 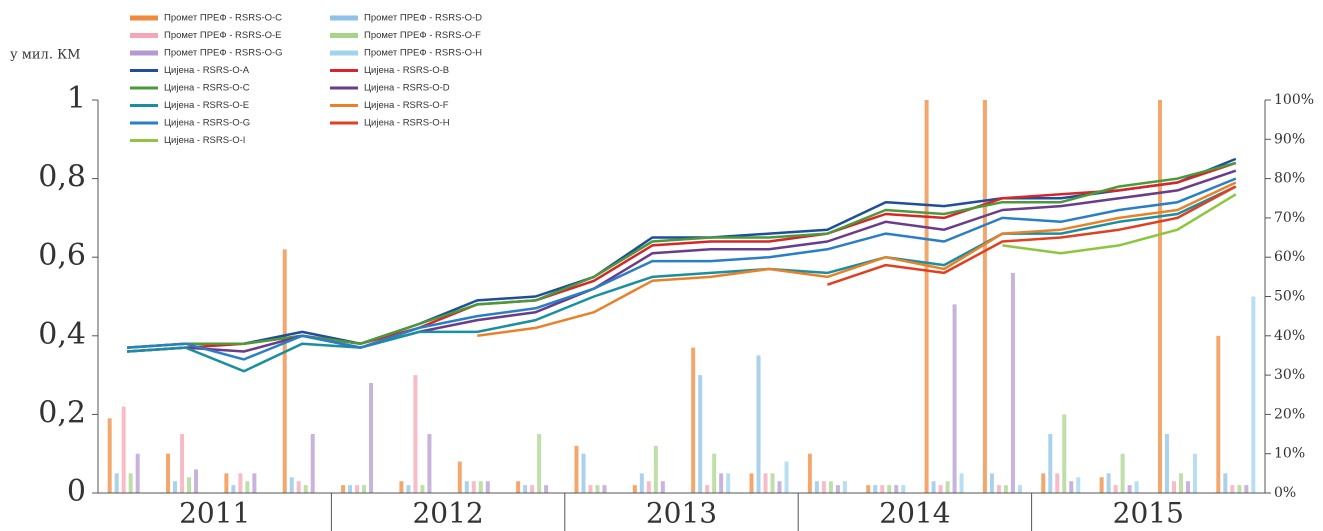 I want to click on y-tick-label: 0, so click(x=76, y=491).